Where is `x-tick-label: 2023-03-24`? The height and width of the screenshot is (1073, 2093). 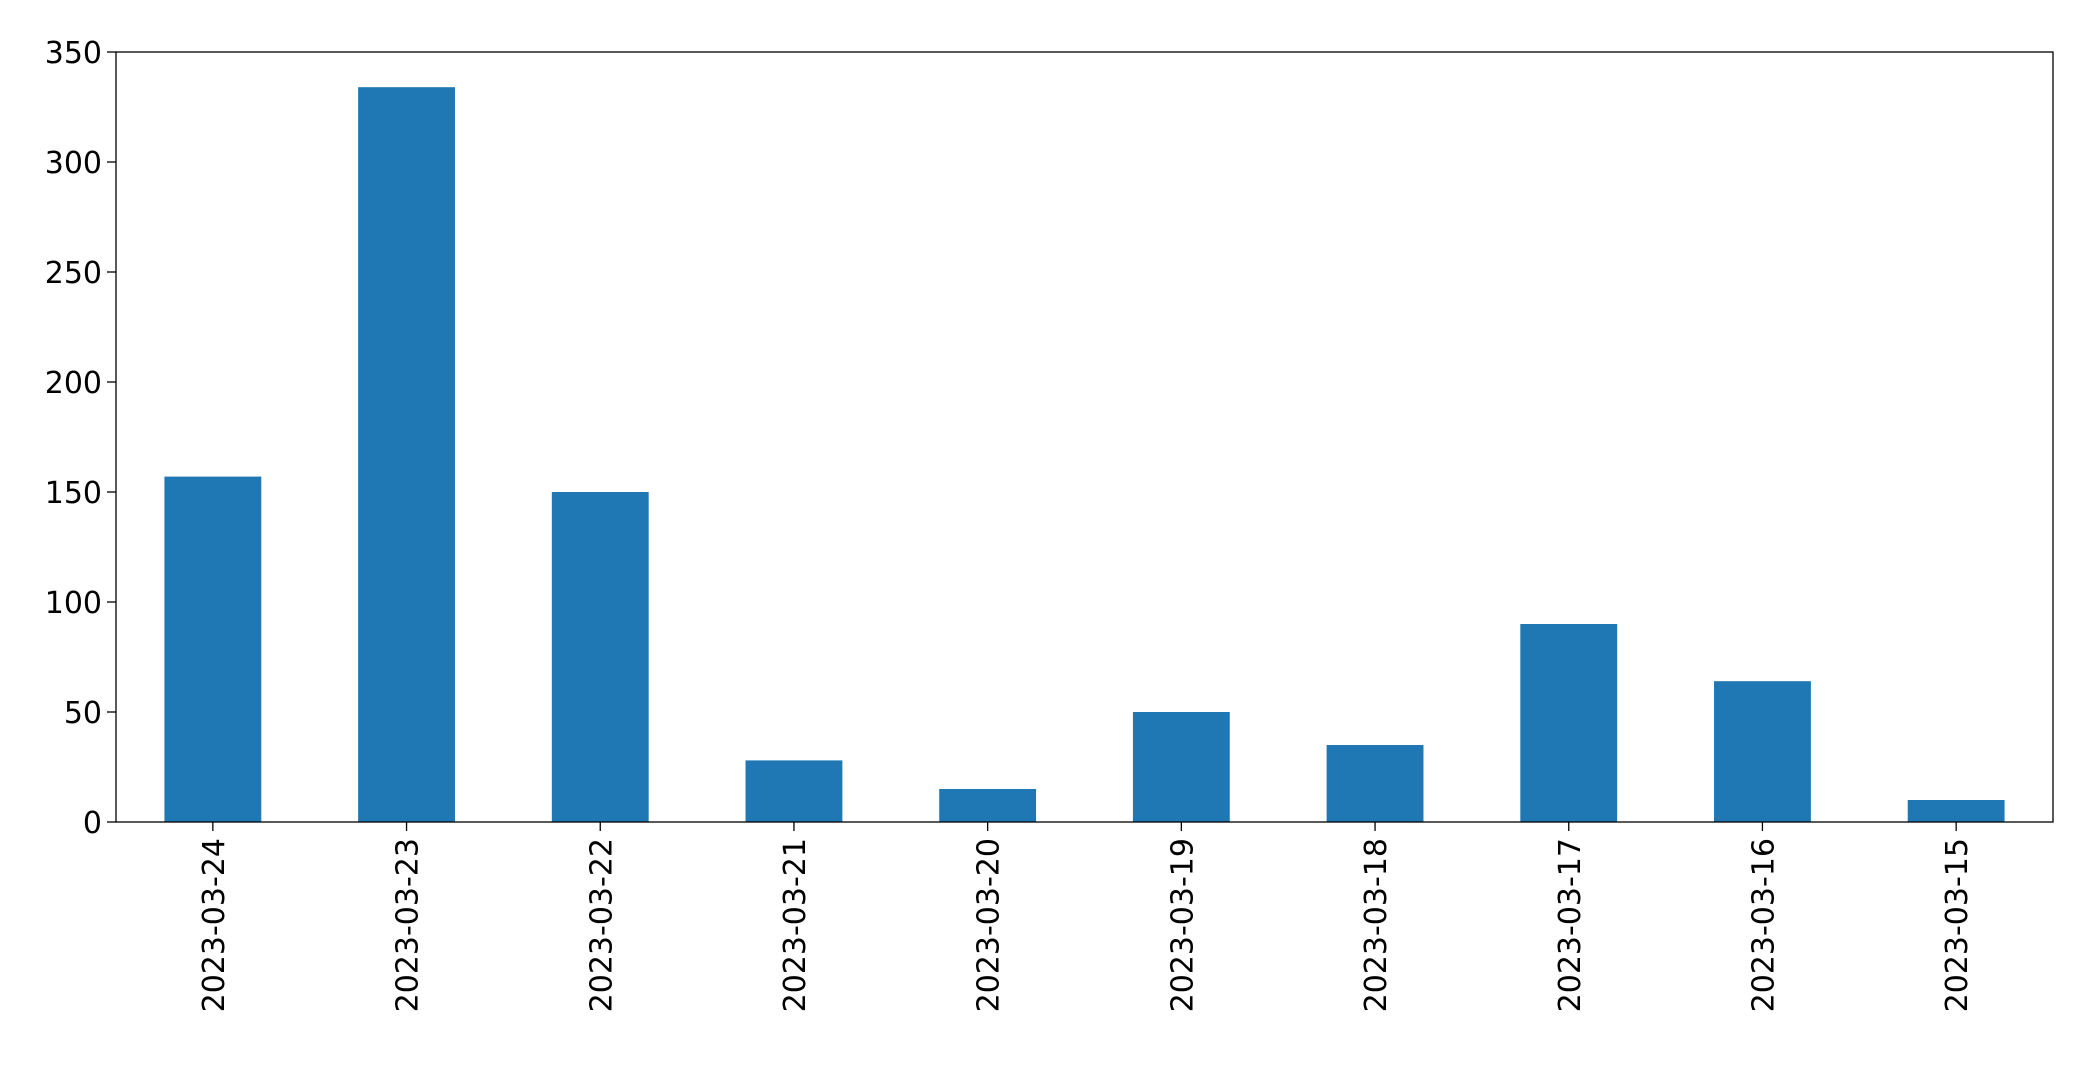 x-tick-label: 2023-03-24 is located at coordinates (214, 925).